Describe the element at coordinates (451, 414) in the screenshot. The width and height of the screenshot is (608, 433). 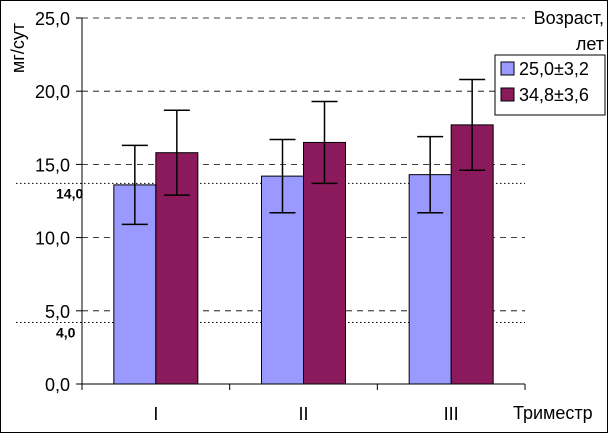
I see `x-tick-label: III` at that location.